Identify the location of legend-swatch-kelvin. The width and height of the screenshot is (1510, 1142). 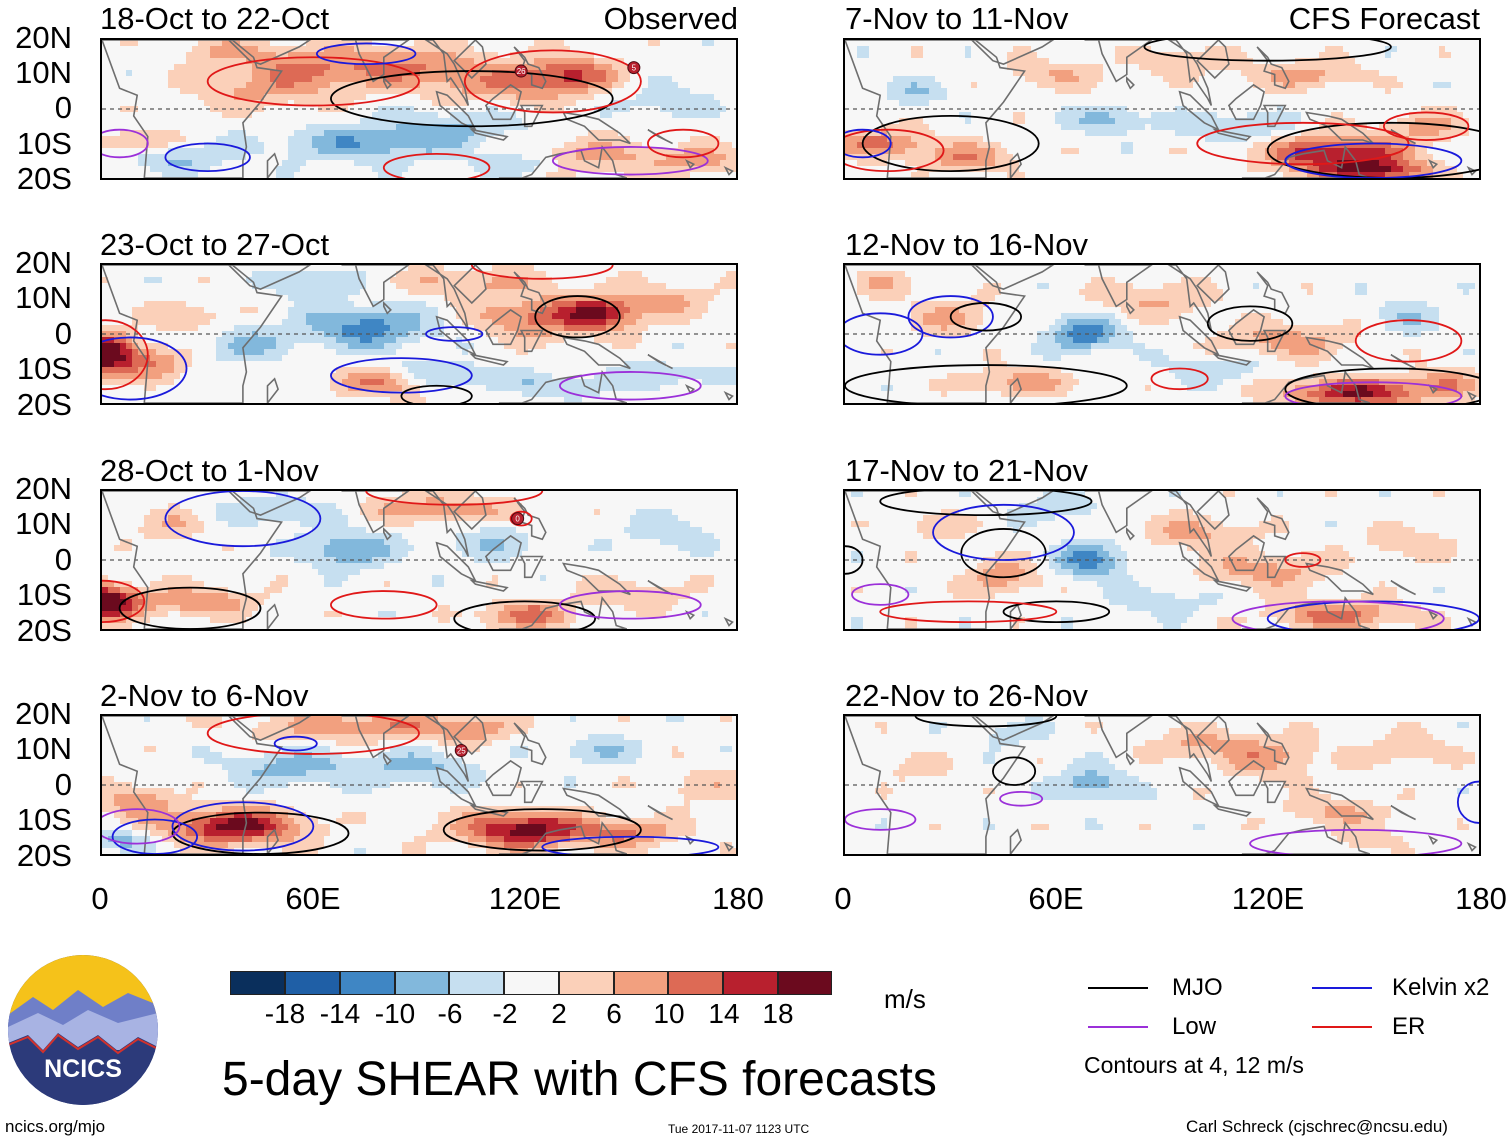
(1342, 988).